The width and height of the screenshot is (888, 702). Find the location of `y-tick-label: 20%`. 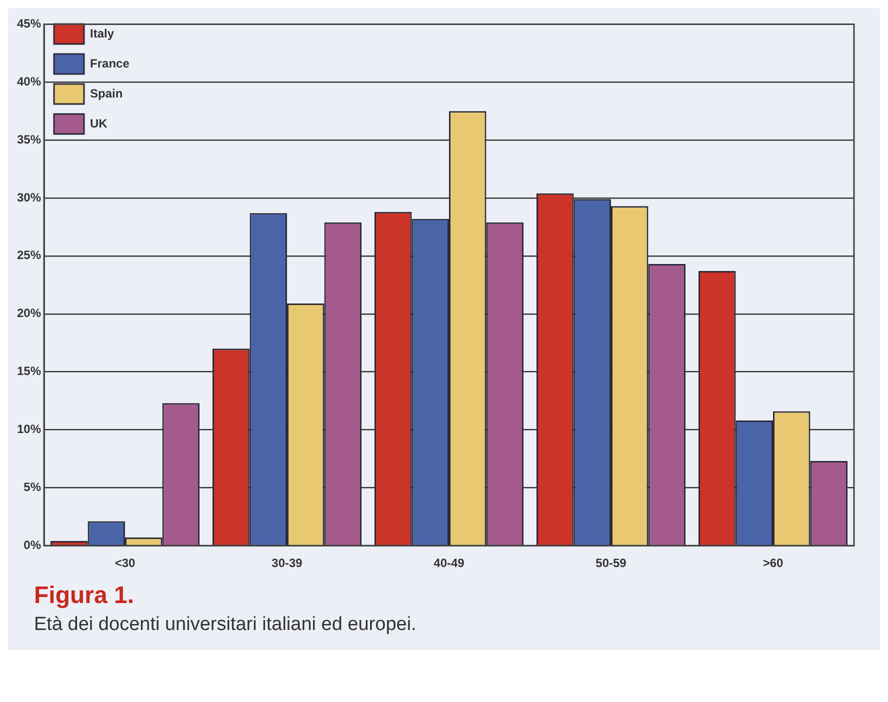

y-tick-label: 20% is located at coordinates (29, 313).